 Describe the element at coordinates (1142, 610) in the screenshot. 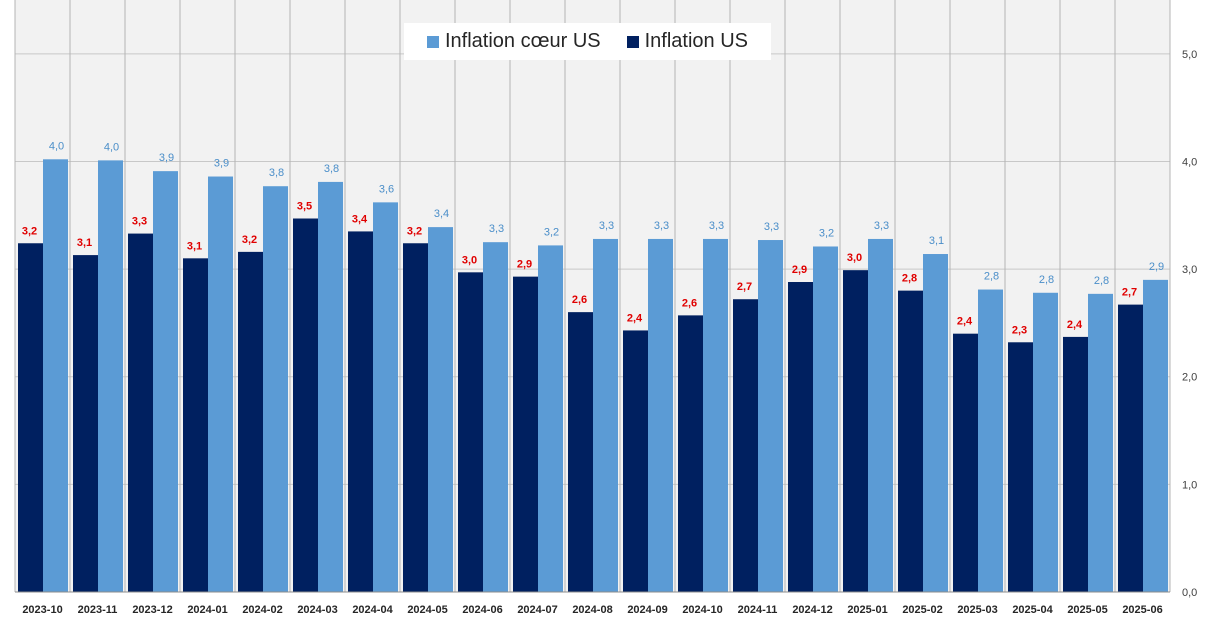

I see `x-tick-label: 2025-06` at that location.